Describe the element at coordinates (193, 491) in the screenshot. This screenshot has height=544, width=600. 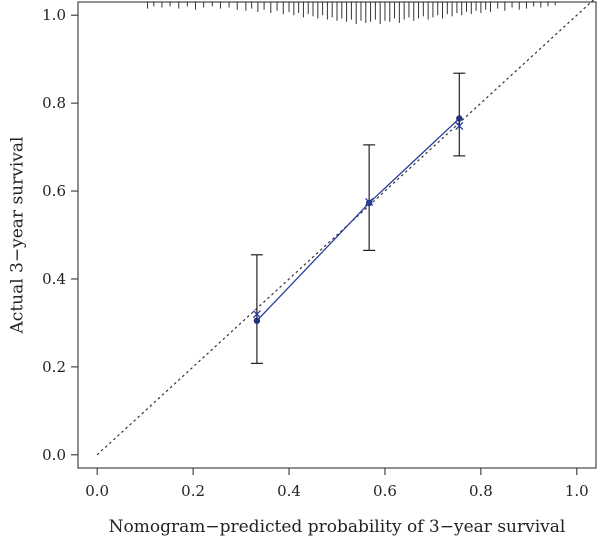
I see `x-tick-label: 0.2` at that location.